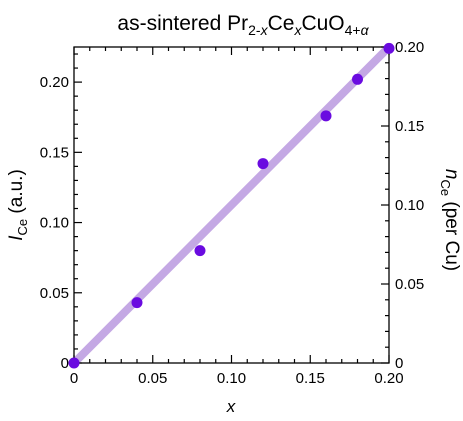 Image resolution: width=463 pixels, height=421 pixels. I want to click on title-mid2: CuO, so click(322, 23).